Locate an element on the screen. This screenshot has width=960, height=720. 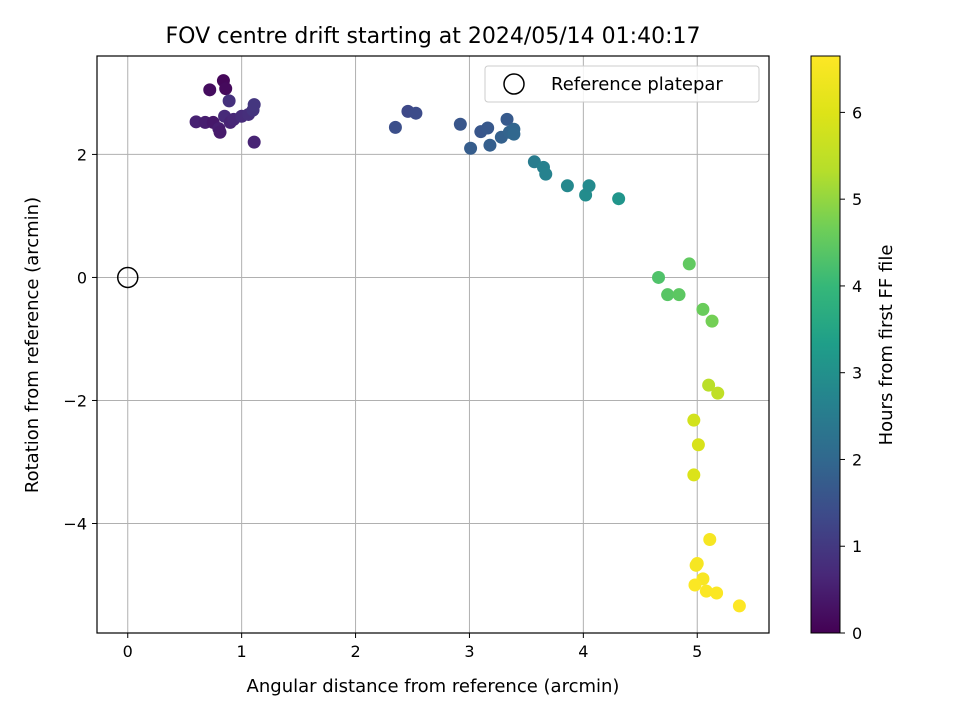
y-axis-label: Rotation from reference (arcmin) is located at coordinates (32, 345).